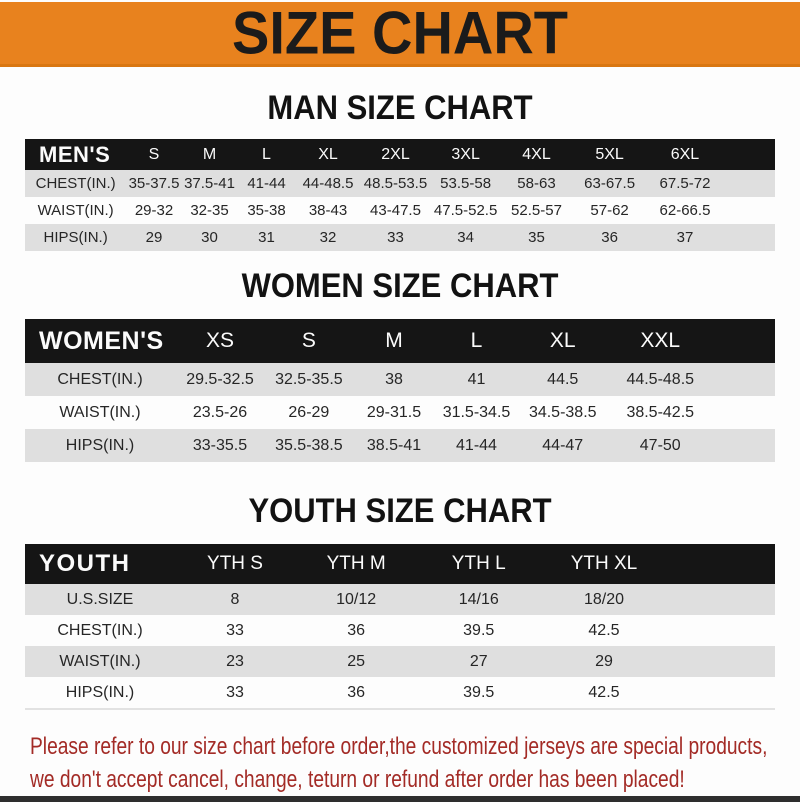  What do you see at coordinates (266, 210) in the screenshot?
I see `size-cell: 35-38` at bounding box center [266, 210].